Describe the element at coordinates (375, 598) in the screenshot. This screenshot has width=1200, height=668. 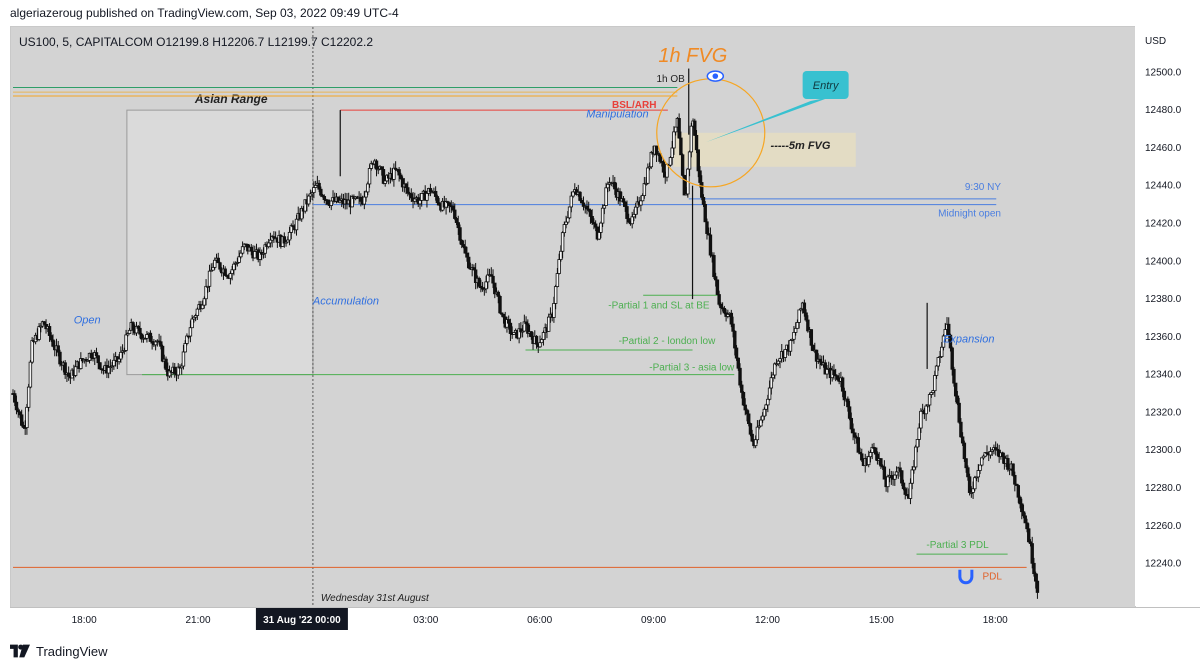
I see `day-separator-label: Wednesday 31st August` at that location.